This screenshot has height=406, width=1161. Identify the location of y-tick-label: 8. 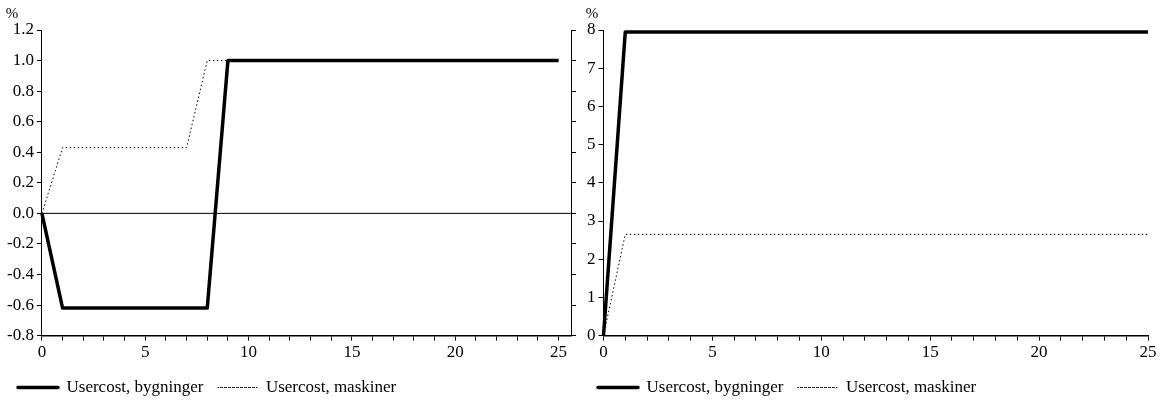
(591, 29).